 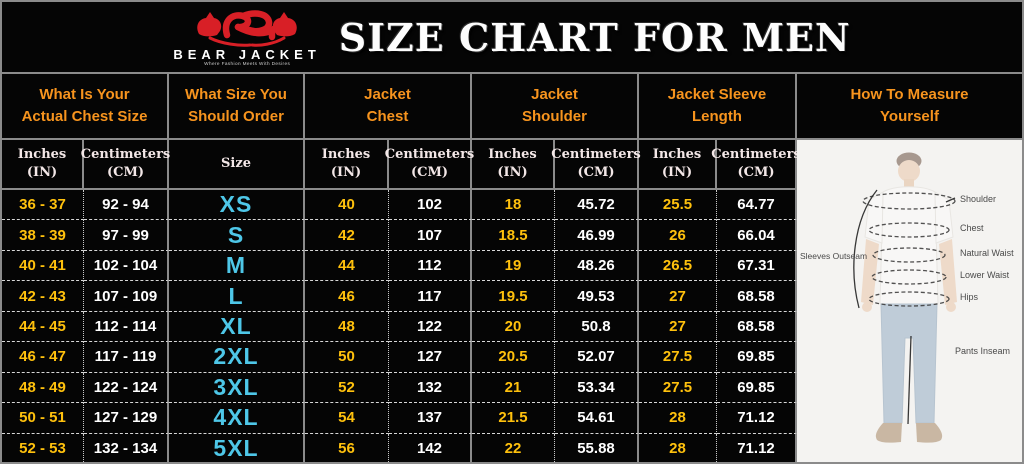 What do you see at coordinates (978, 199) in the screenshot?
I see `measure-label-shoulder: Shoulder` at bounding box center [978, 199].